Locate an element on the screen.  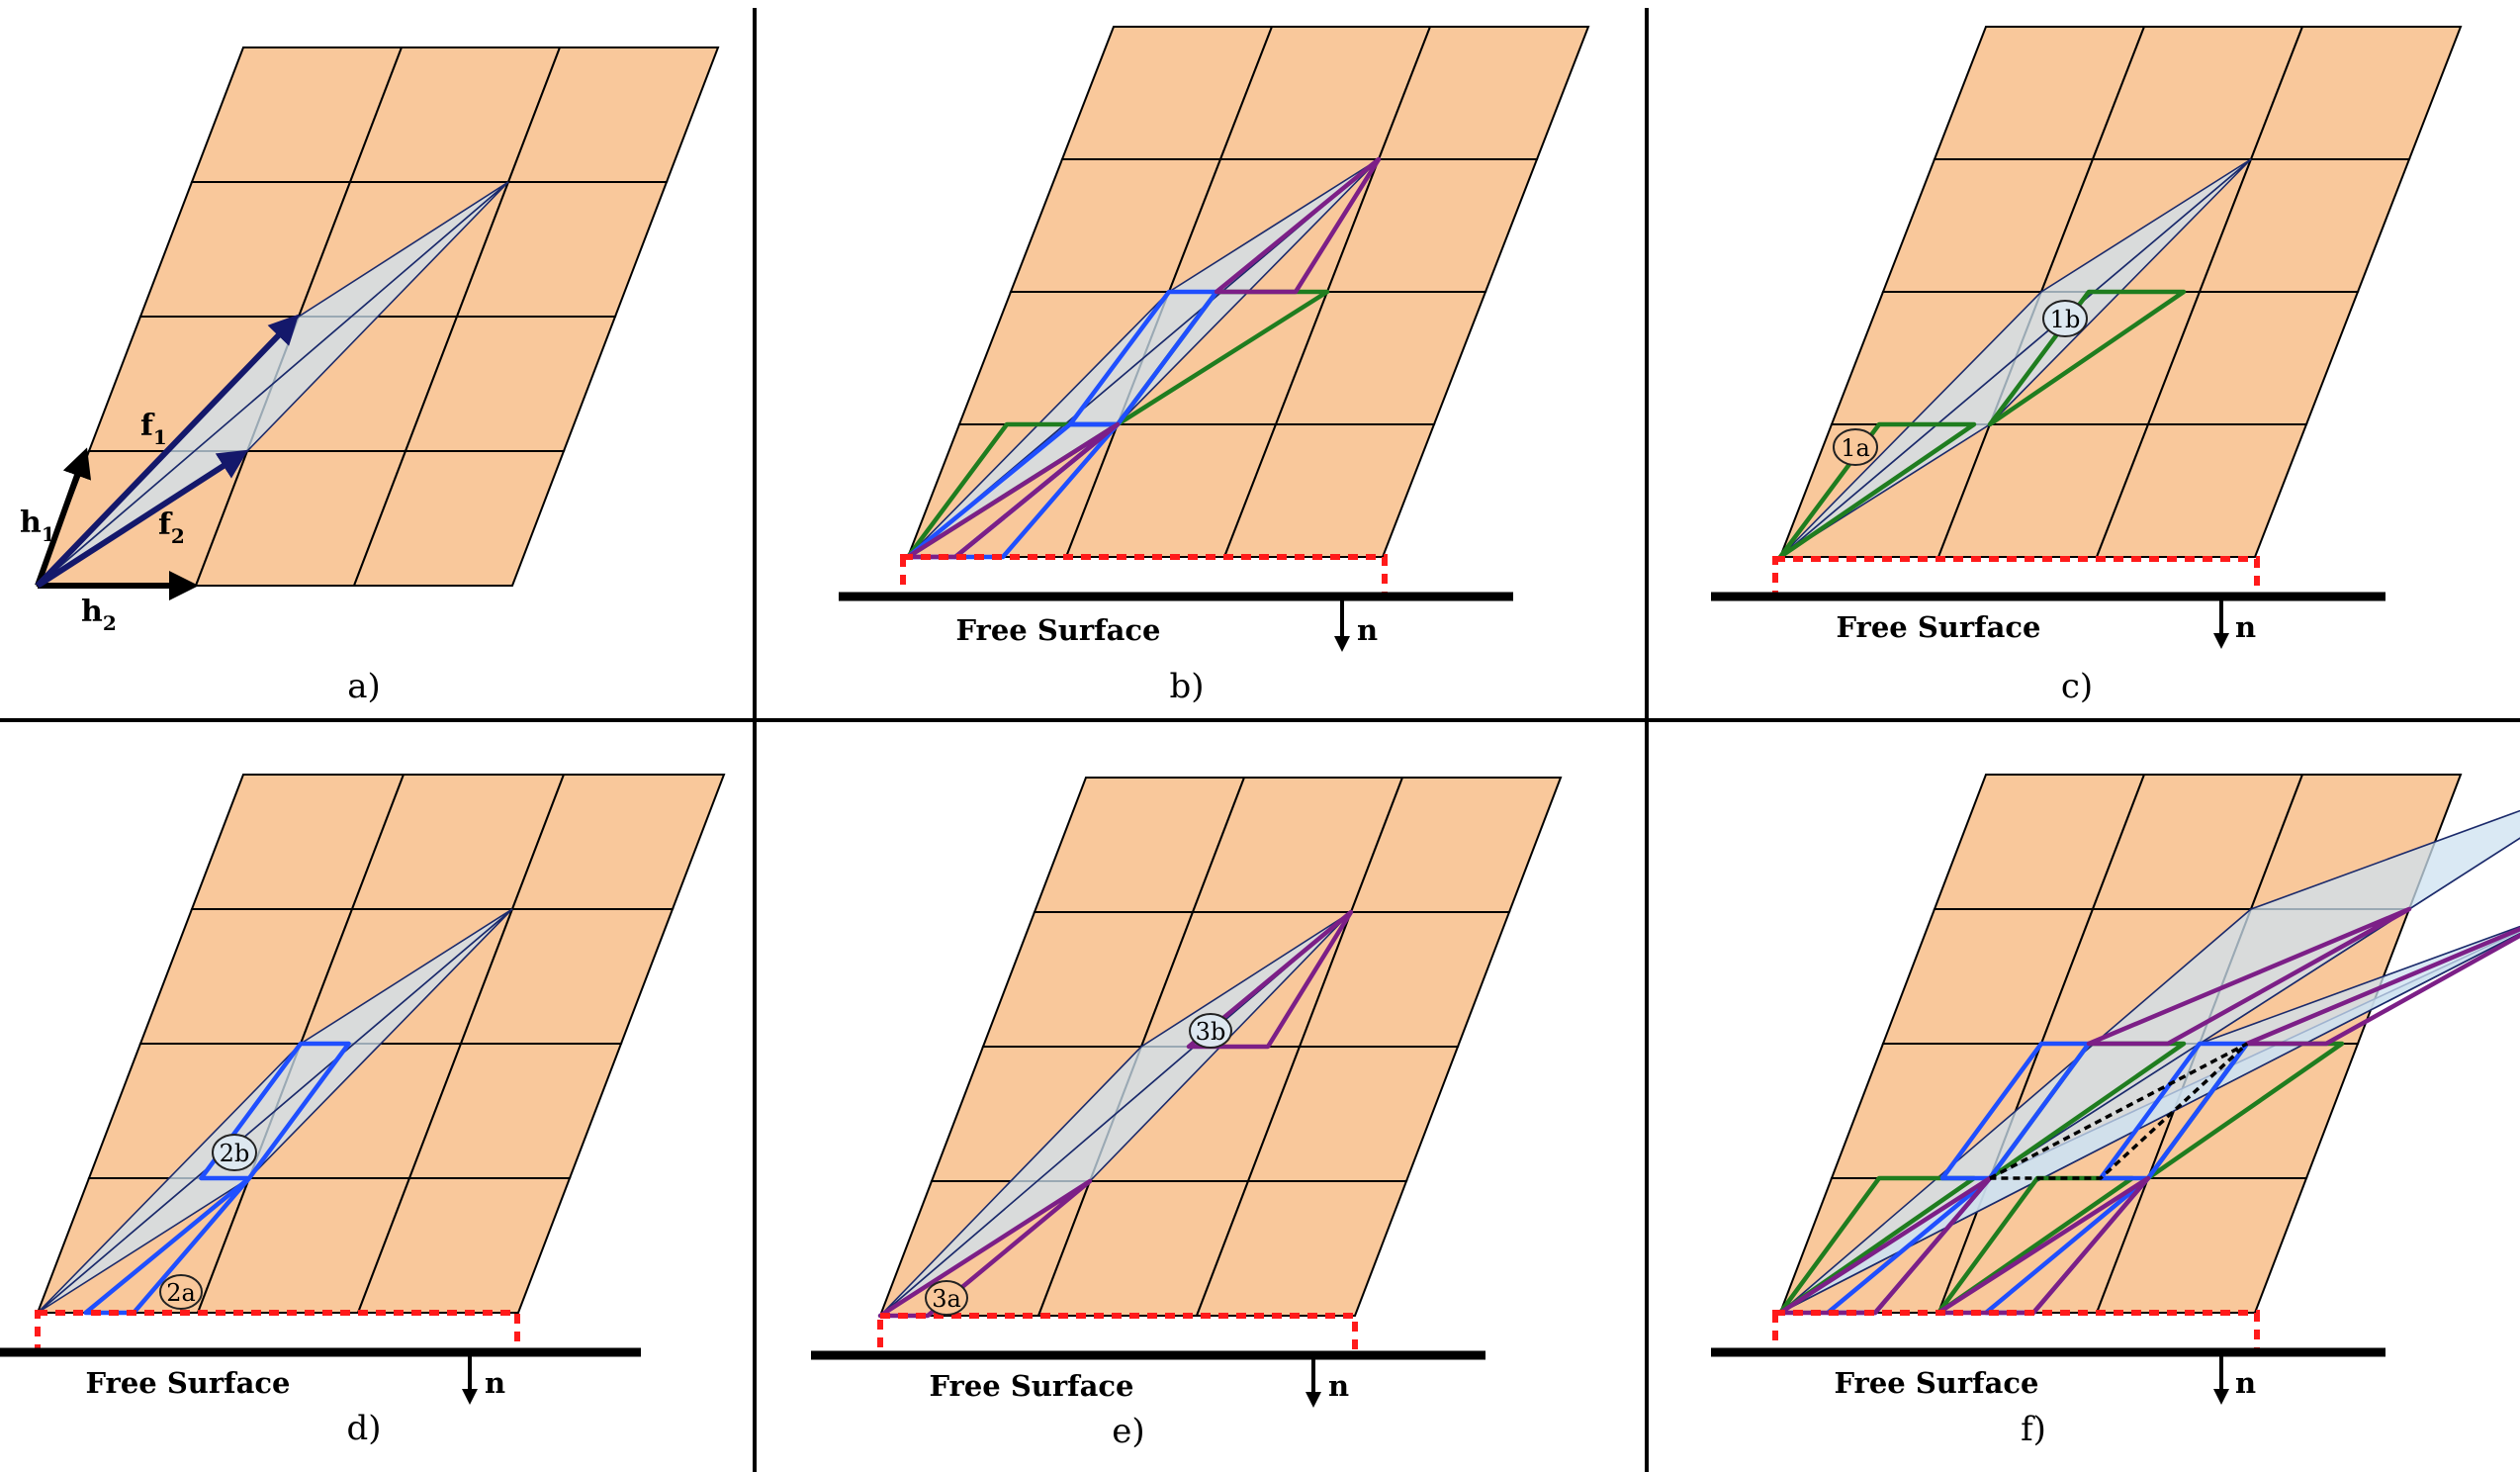
surface-box-d is located at coordinates (277, 1332).